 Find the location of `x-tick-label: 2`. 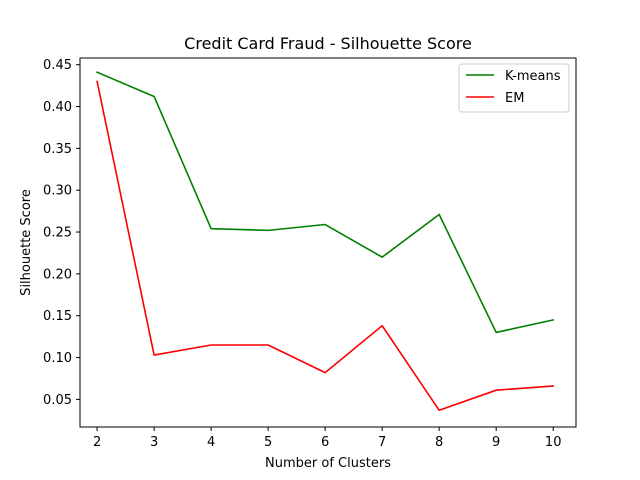

x-tick-label: 2 is located at coordinates (97, 442).